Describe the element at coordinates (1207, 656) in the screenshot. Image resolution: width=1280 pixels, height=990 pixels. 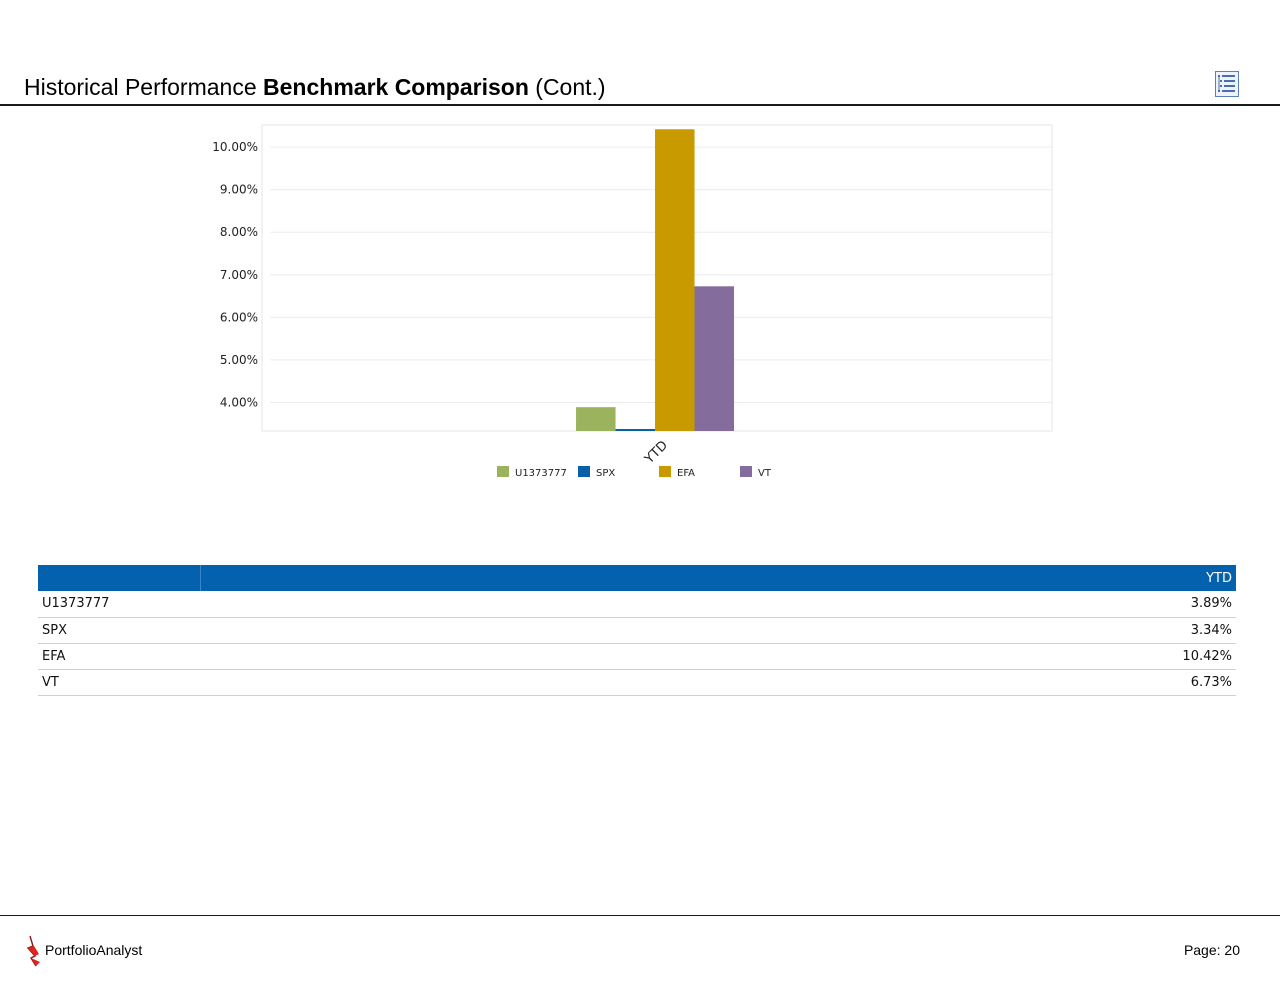
I see `row-ytd: 10.42%` at that location.